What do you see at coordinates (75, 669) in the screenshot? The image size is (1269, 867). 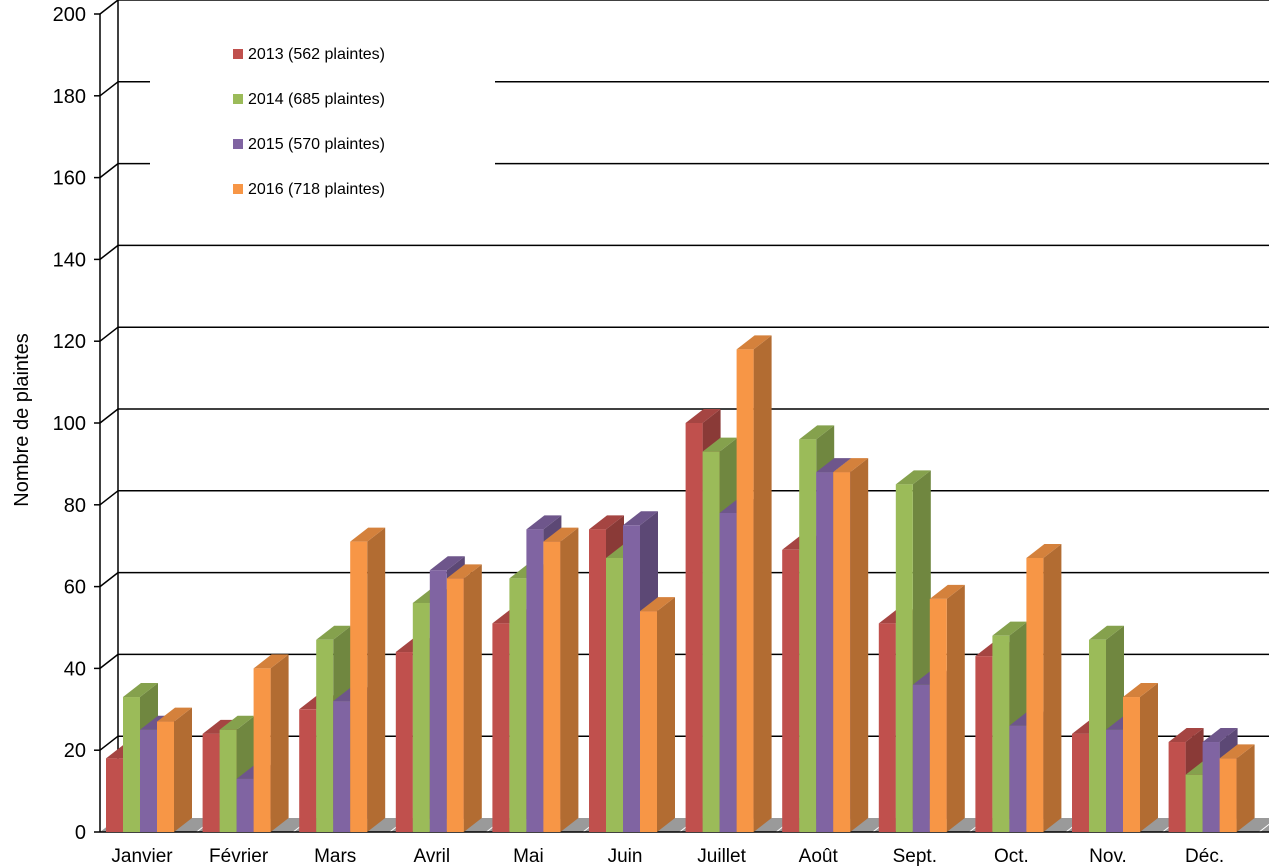 I see `y-tick-label: 40` at bounding box center [75, 669].